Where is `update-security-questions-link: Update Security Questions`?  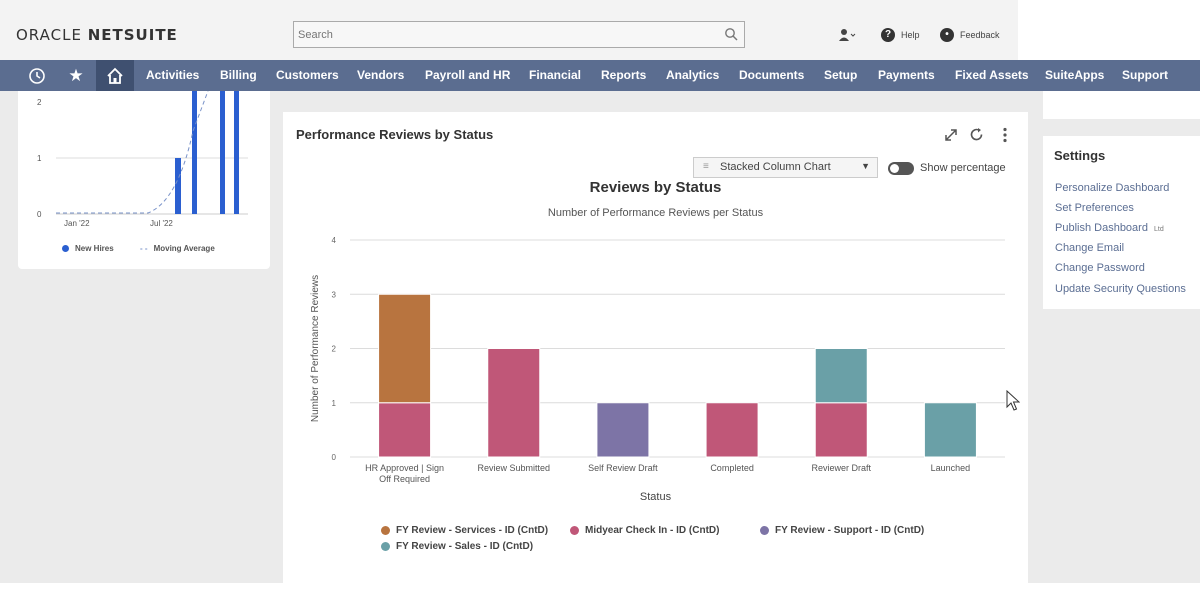 update-security-questions-link: Update Security Questions is located at coordinates (1120, 289).